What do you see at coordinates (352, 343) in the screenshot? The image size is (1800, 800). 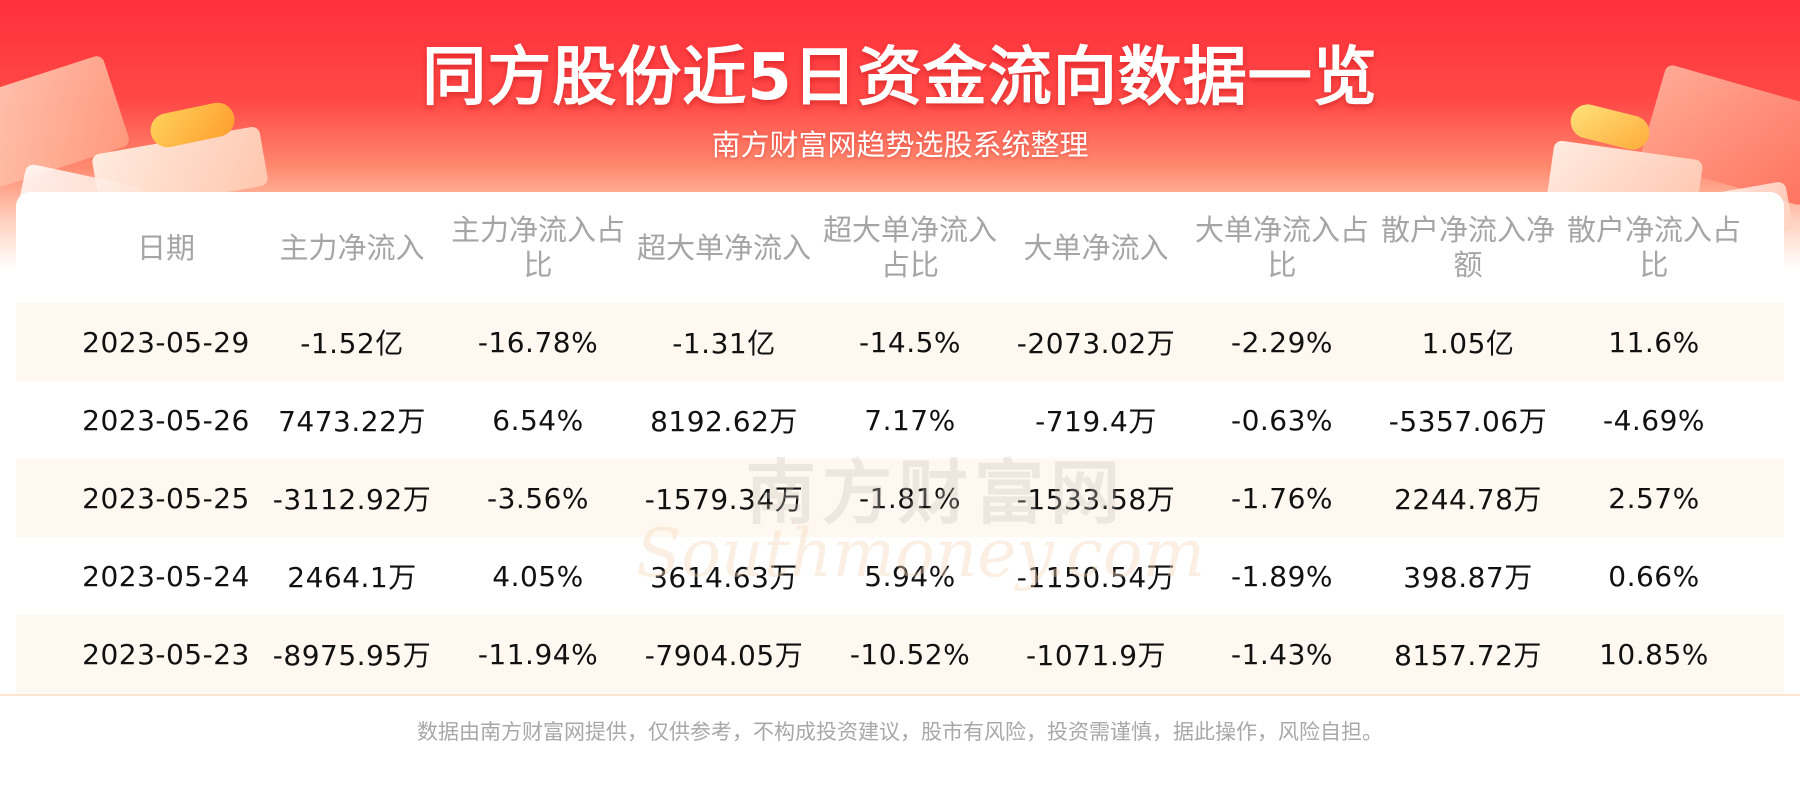 I see `table-cell: -1.52亿` at bounding box center [352, 343].